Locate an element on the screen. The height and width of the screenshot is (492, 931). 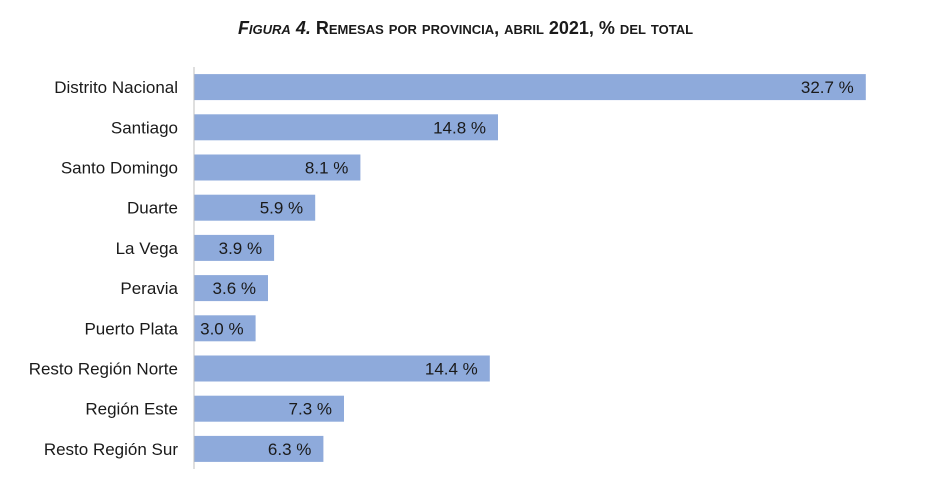
category-label: Región Este is located at coordinates (131, 409).